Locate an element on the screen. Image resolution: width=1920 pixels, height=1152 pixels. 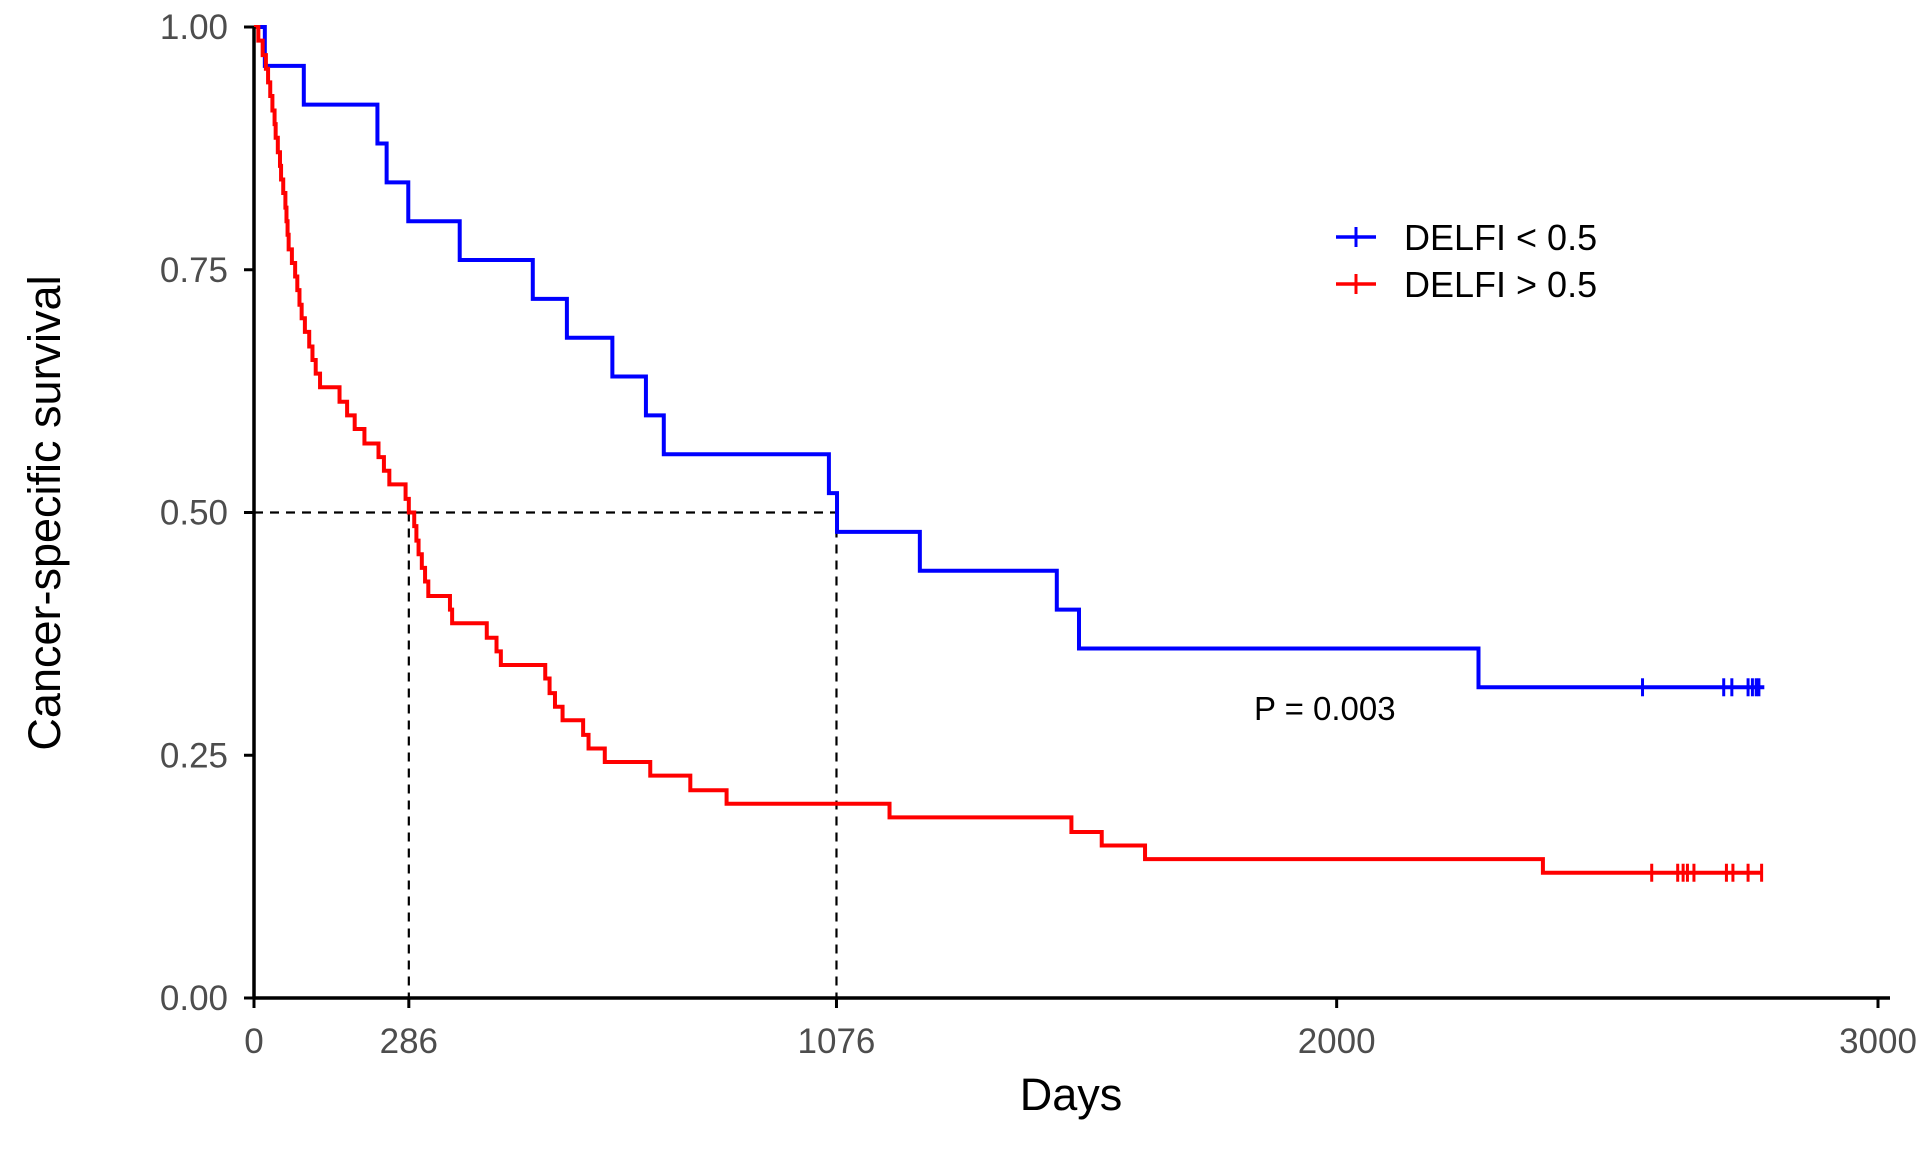
legend: DELFI < 0.5 DELFI > 0.5 is located at coordinates (1466, 261).